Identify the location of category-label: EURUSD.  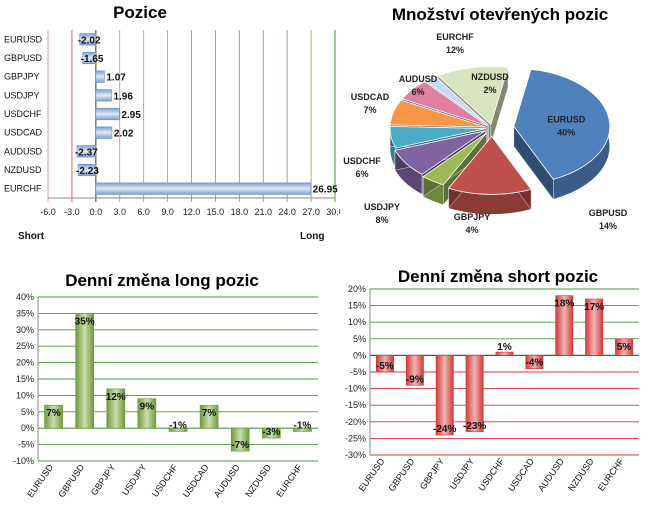
(23, 39).